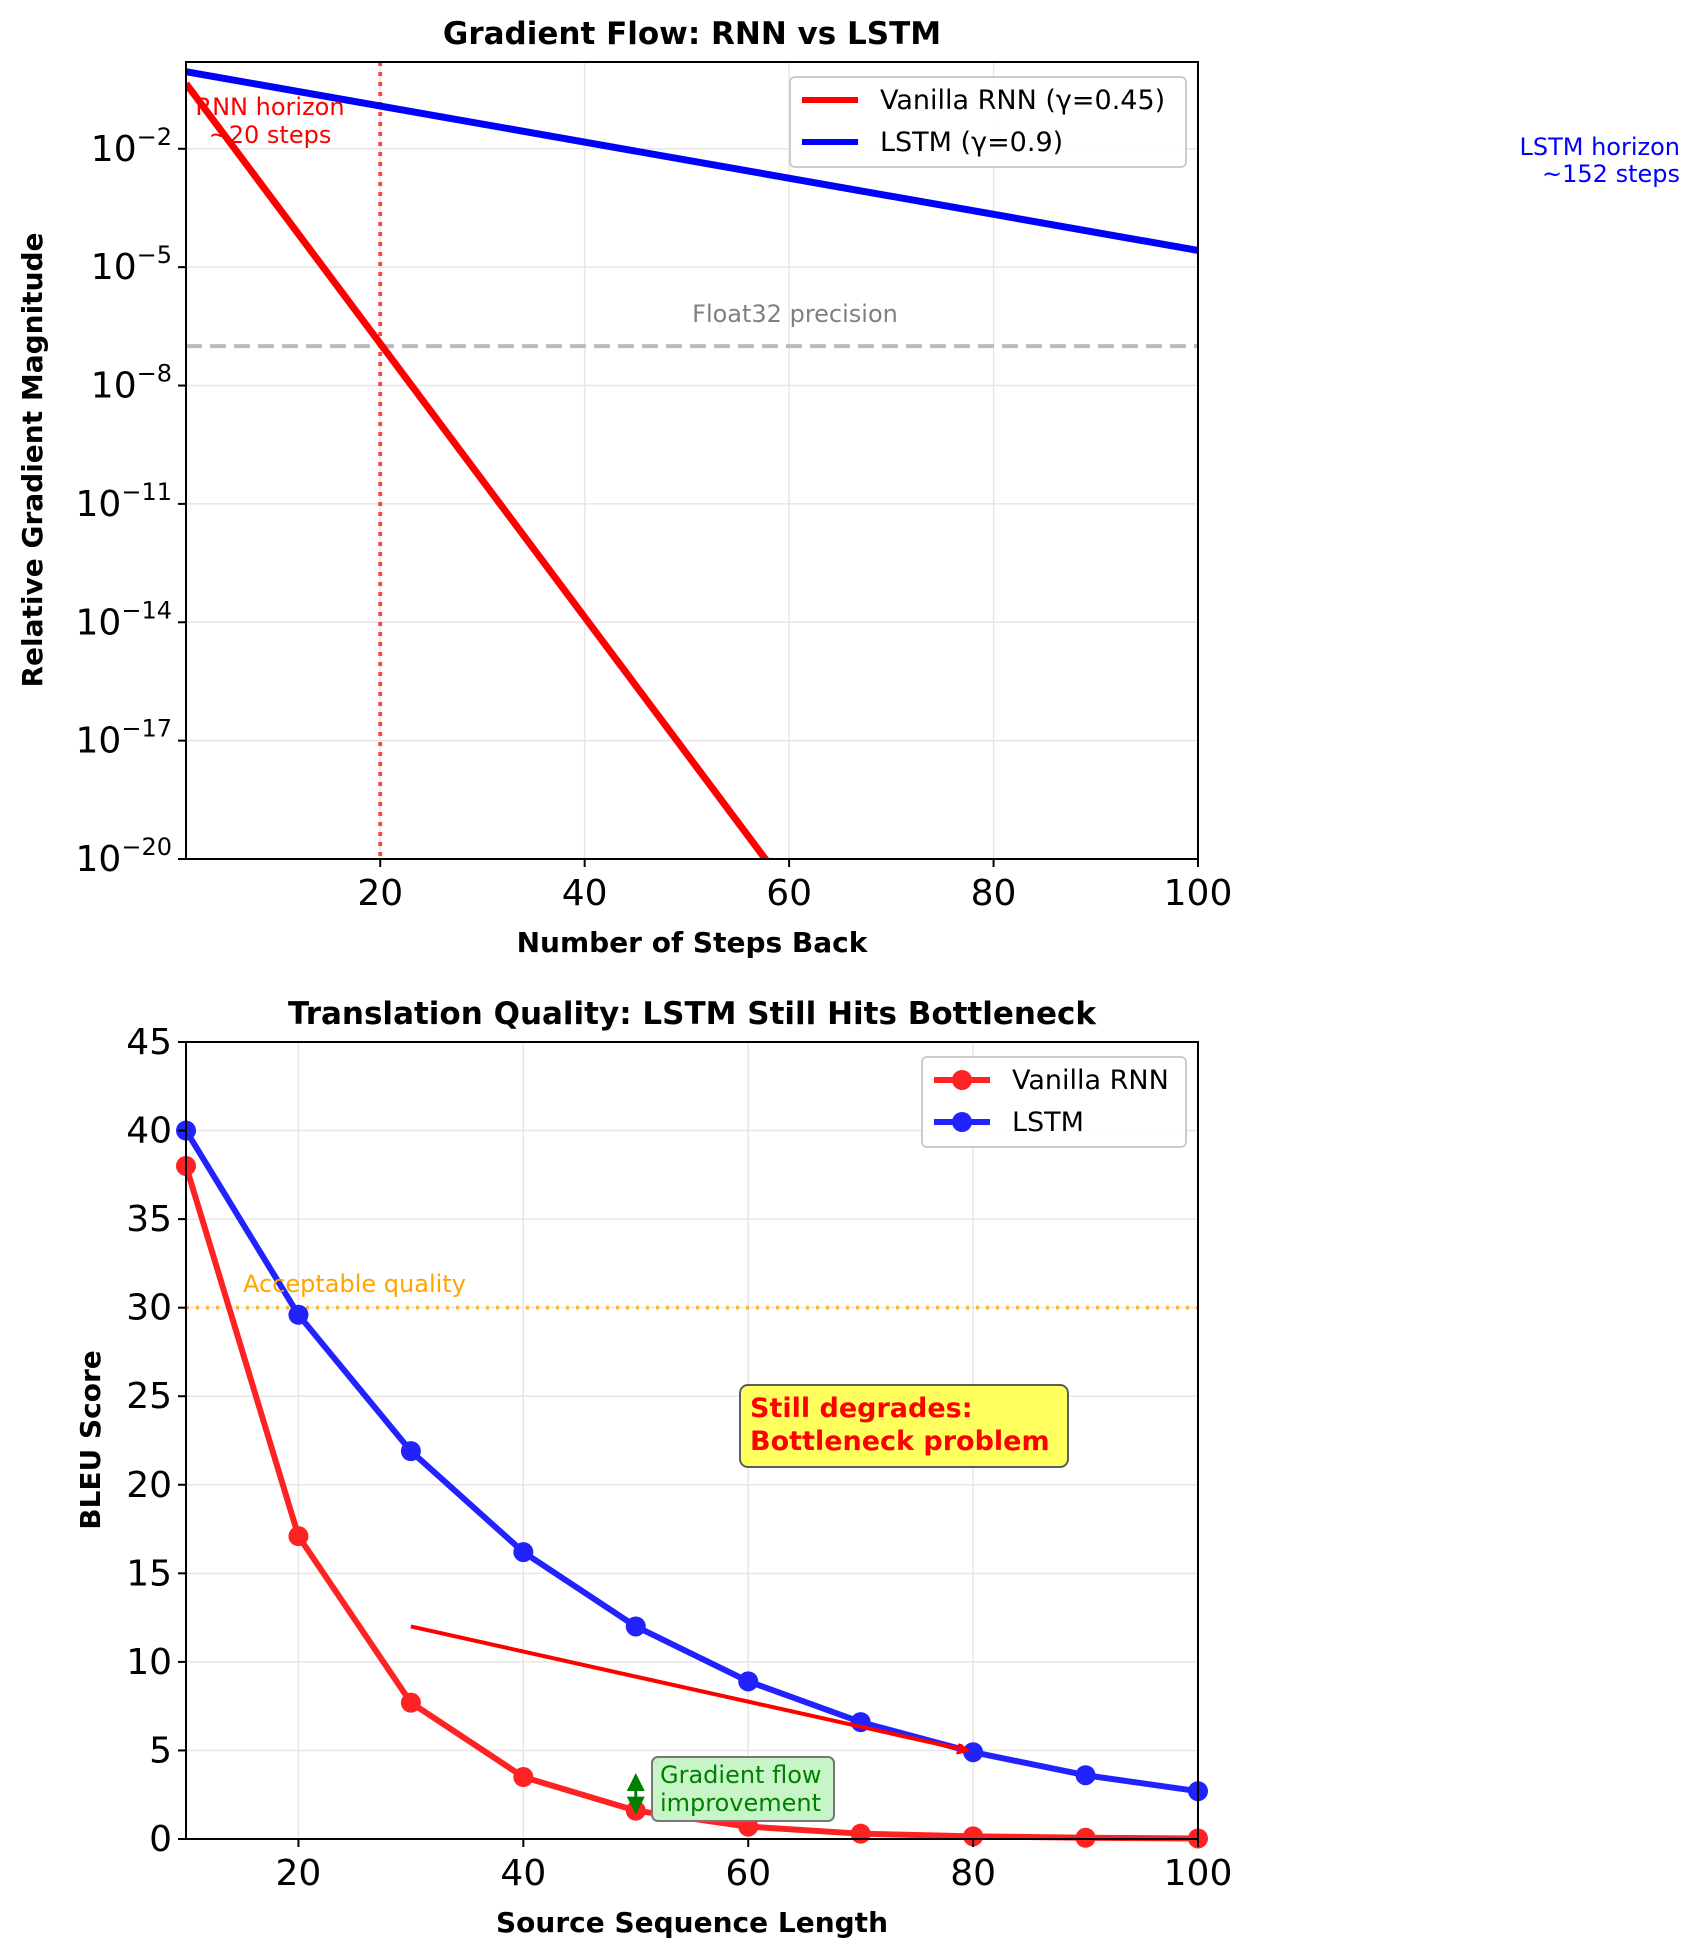  Describe the element at coordinates (740, 1803) in the screenshot. I see `gradient-flow-line2: improvement` at that location.